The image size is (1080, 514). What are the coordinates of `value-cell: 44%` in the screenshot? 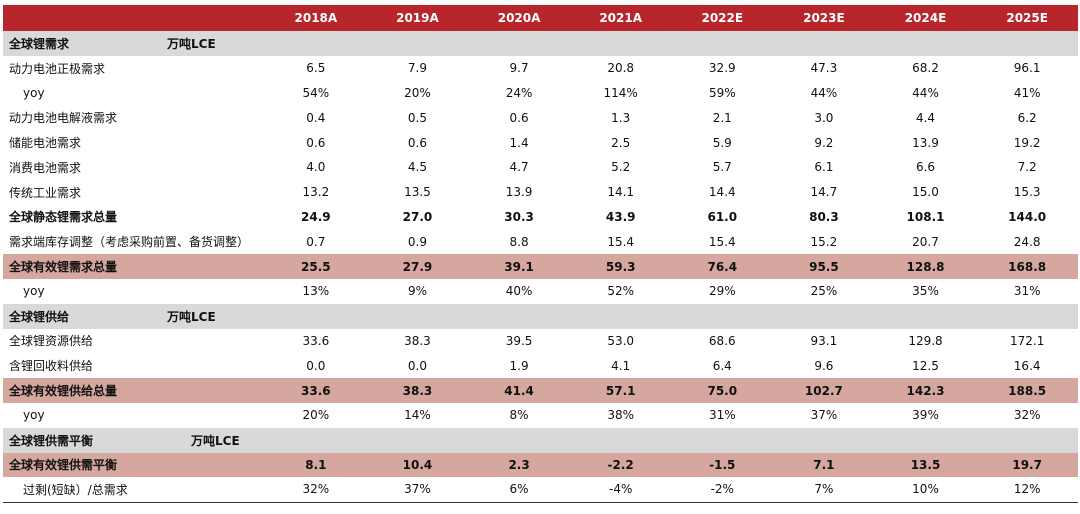 It's located at (925, 92).